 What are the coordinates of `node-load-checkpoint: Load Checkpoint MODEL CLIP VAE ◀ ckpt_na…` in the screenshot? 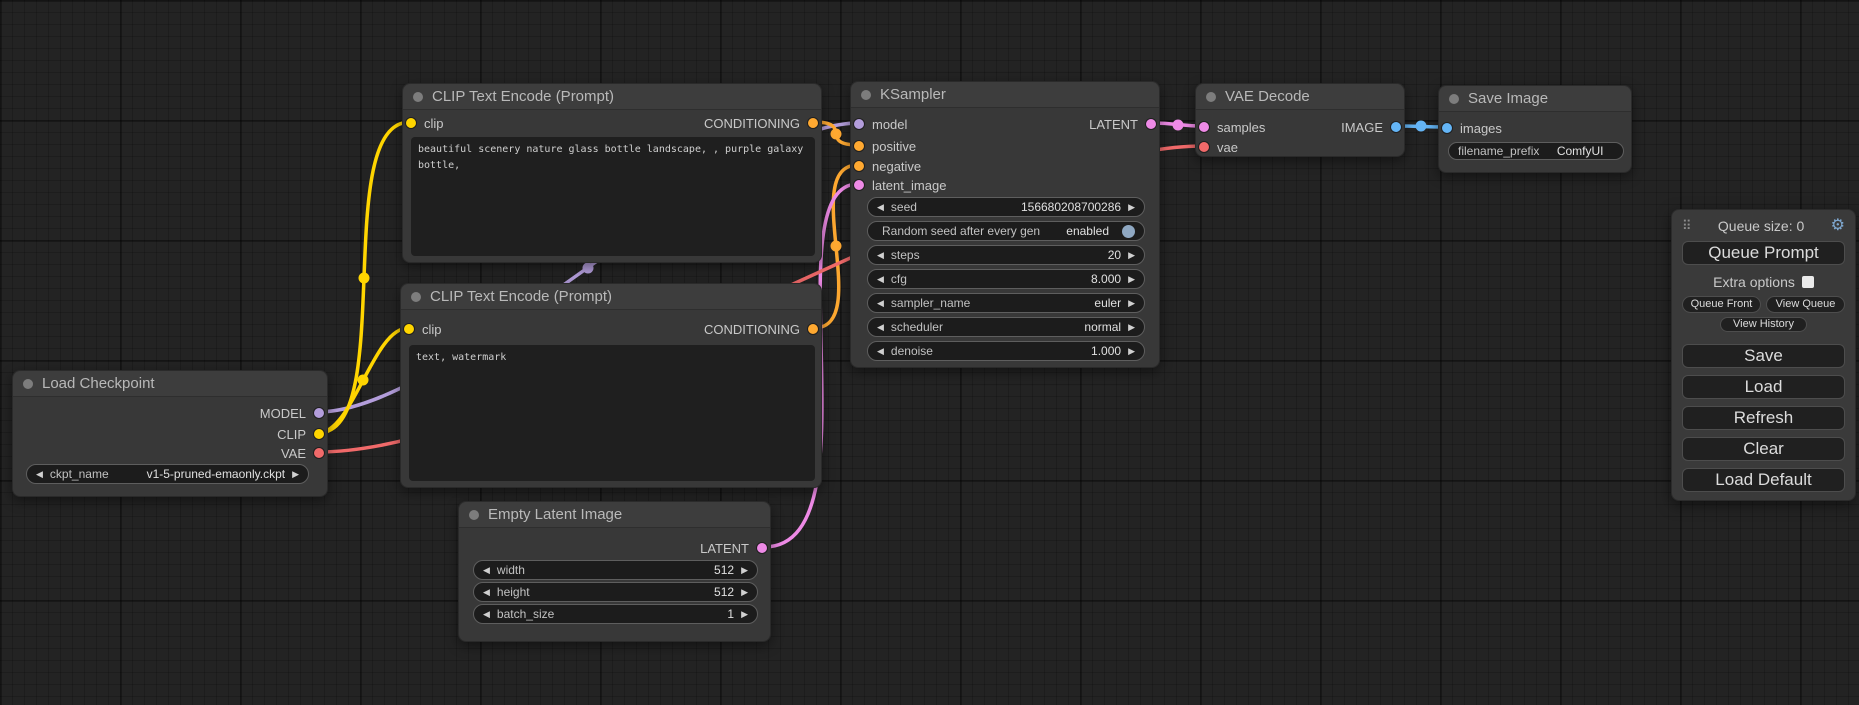 It's located at (170, 433).